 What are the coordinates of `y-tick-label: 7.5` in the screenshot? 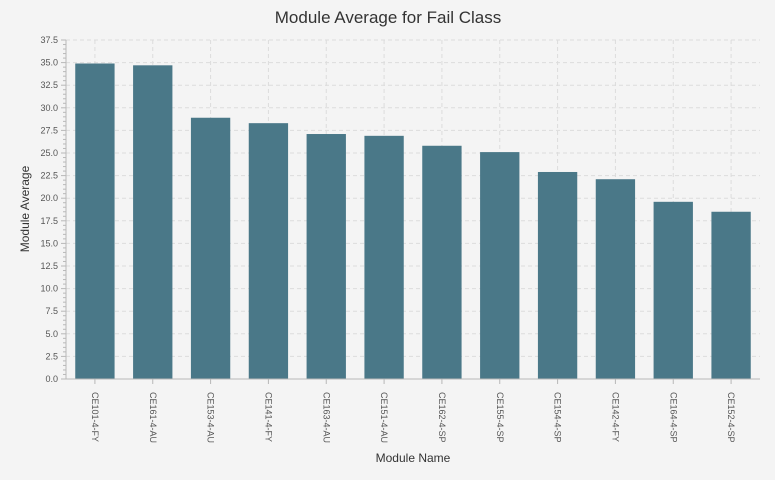 It's located at (51, 311).